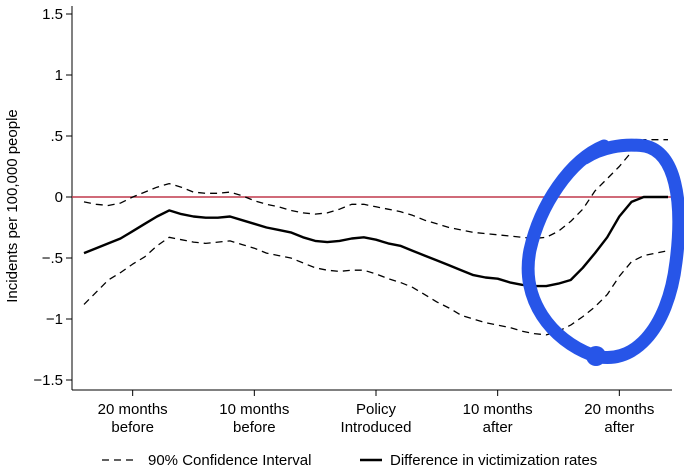 This screenshot has height=474, width=684. Describe the element at coordinates (56, 136) in the screenshot. I see `y-tick-label: .5` at that location.